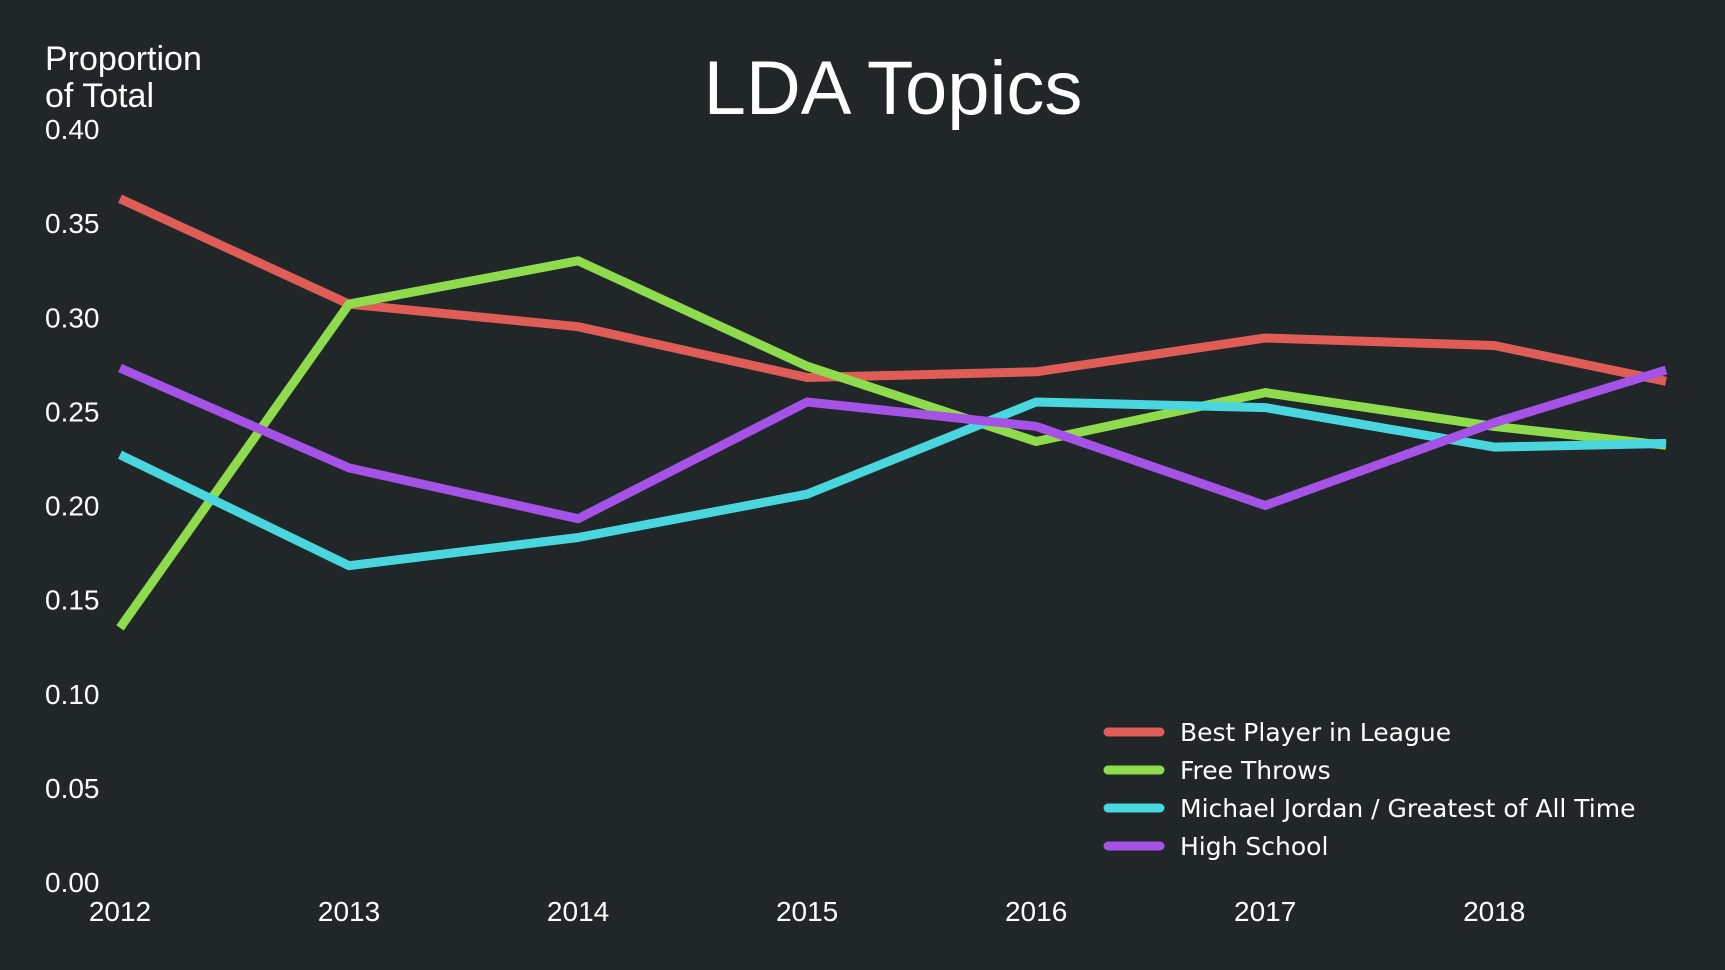  I want to click on y-axis-label-line-2: of Total, so click(99, 96).